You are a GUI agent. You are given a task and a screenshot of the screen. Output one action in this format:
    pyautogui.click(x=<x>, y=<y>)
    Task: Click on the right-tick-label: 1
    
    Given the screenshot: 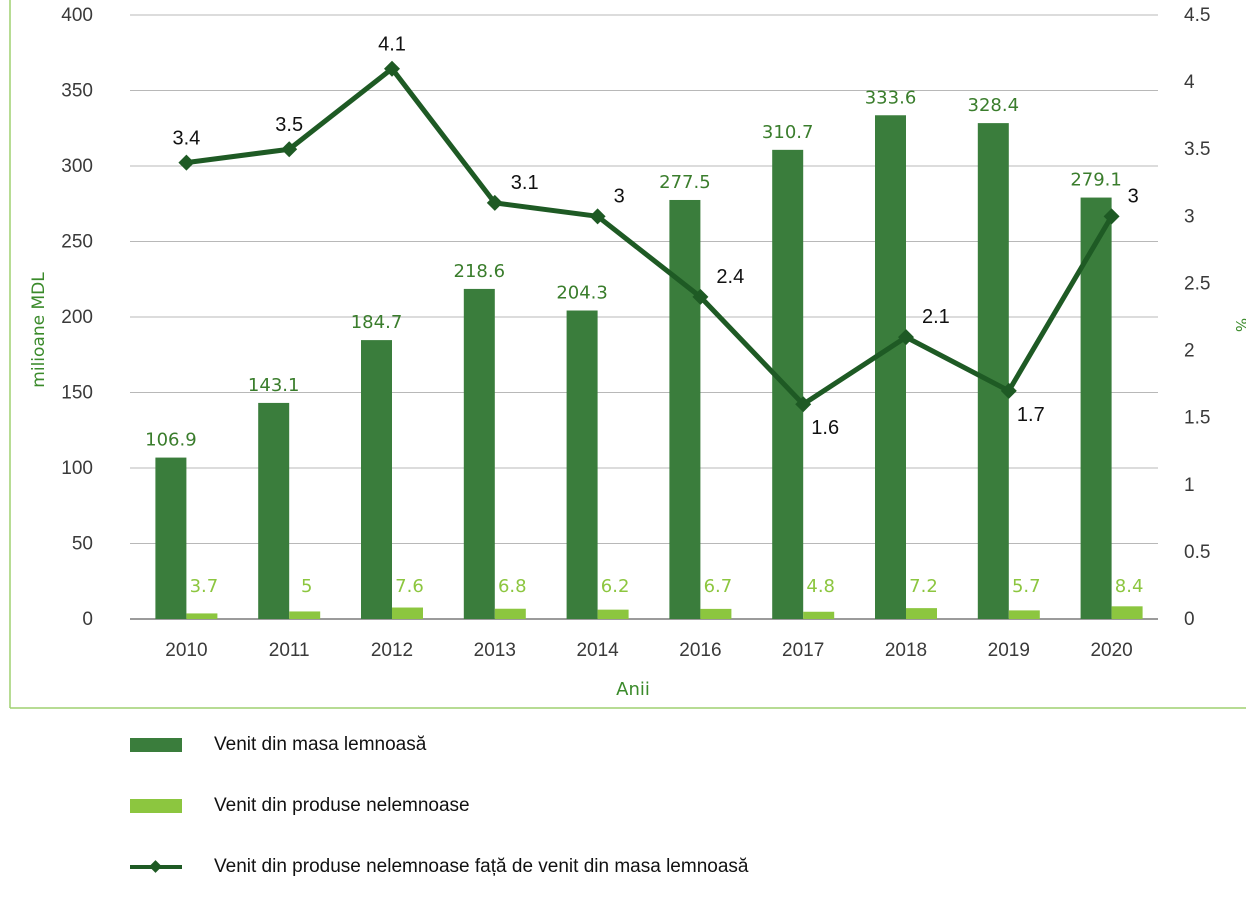 What is the action you would take?
    pyautogui.click(x=1189, y=485)
    